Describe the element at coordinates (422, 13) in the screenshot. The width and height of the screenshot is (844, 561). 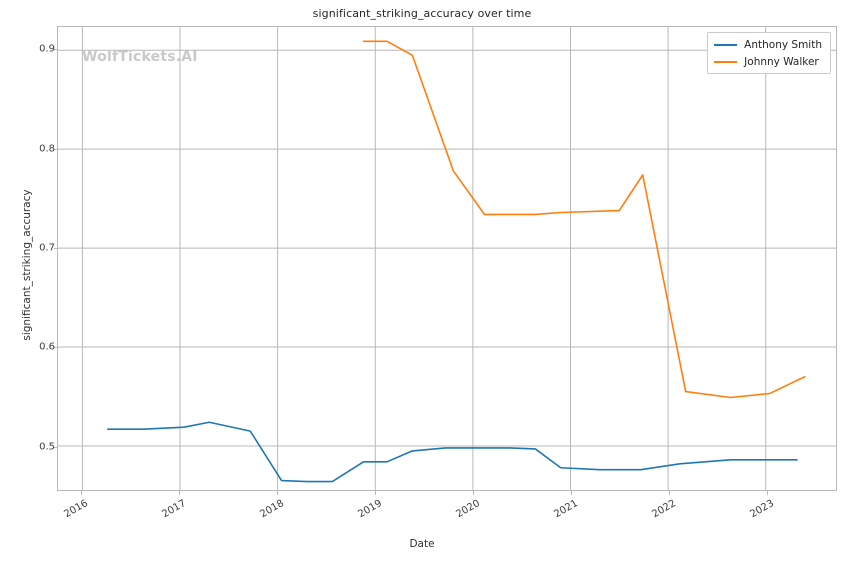
I see `chart-title: significant_striking_accuracy over time` at that location.